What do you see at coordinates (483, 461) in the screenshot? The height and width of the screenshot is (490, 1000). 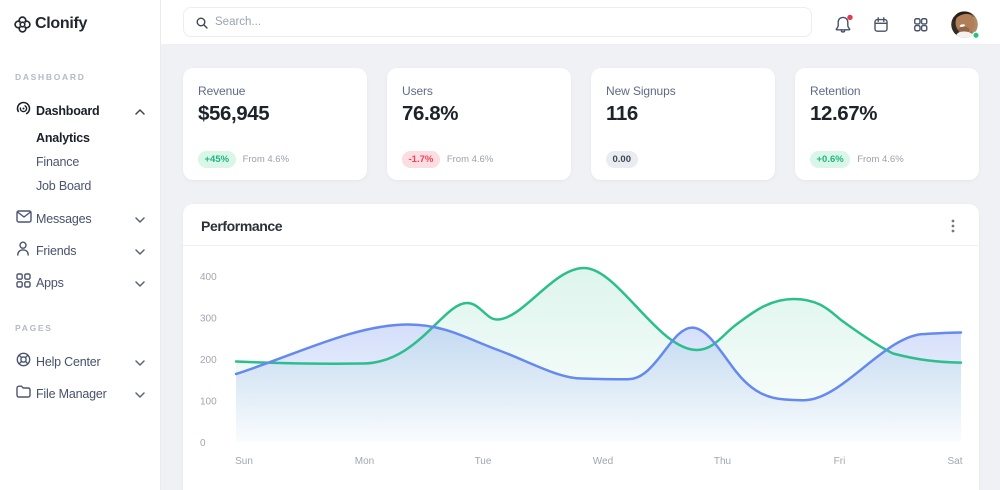 I see `svg-text: Tue` at bounding box center [483, 461].